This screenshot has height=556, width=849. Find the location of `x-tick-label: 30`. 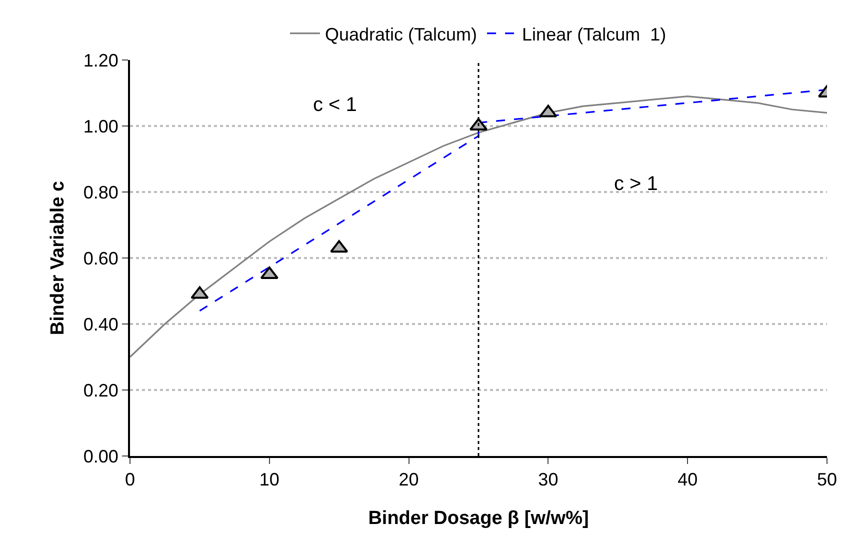

x-tick-label: 30 is located at coordinates (548, 480).